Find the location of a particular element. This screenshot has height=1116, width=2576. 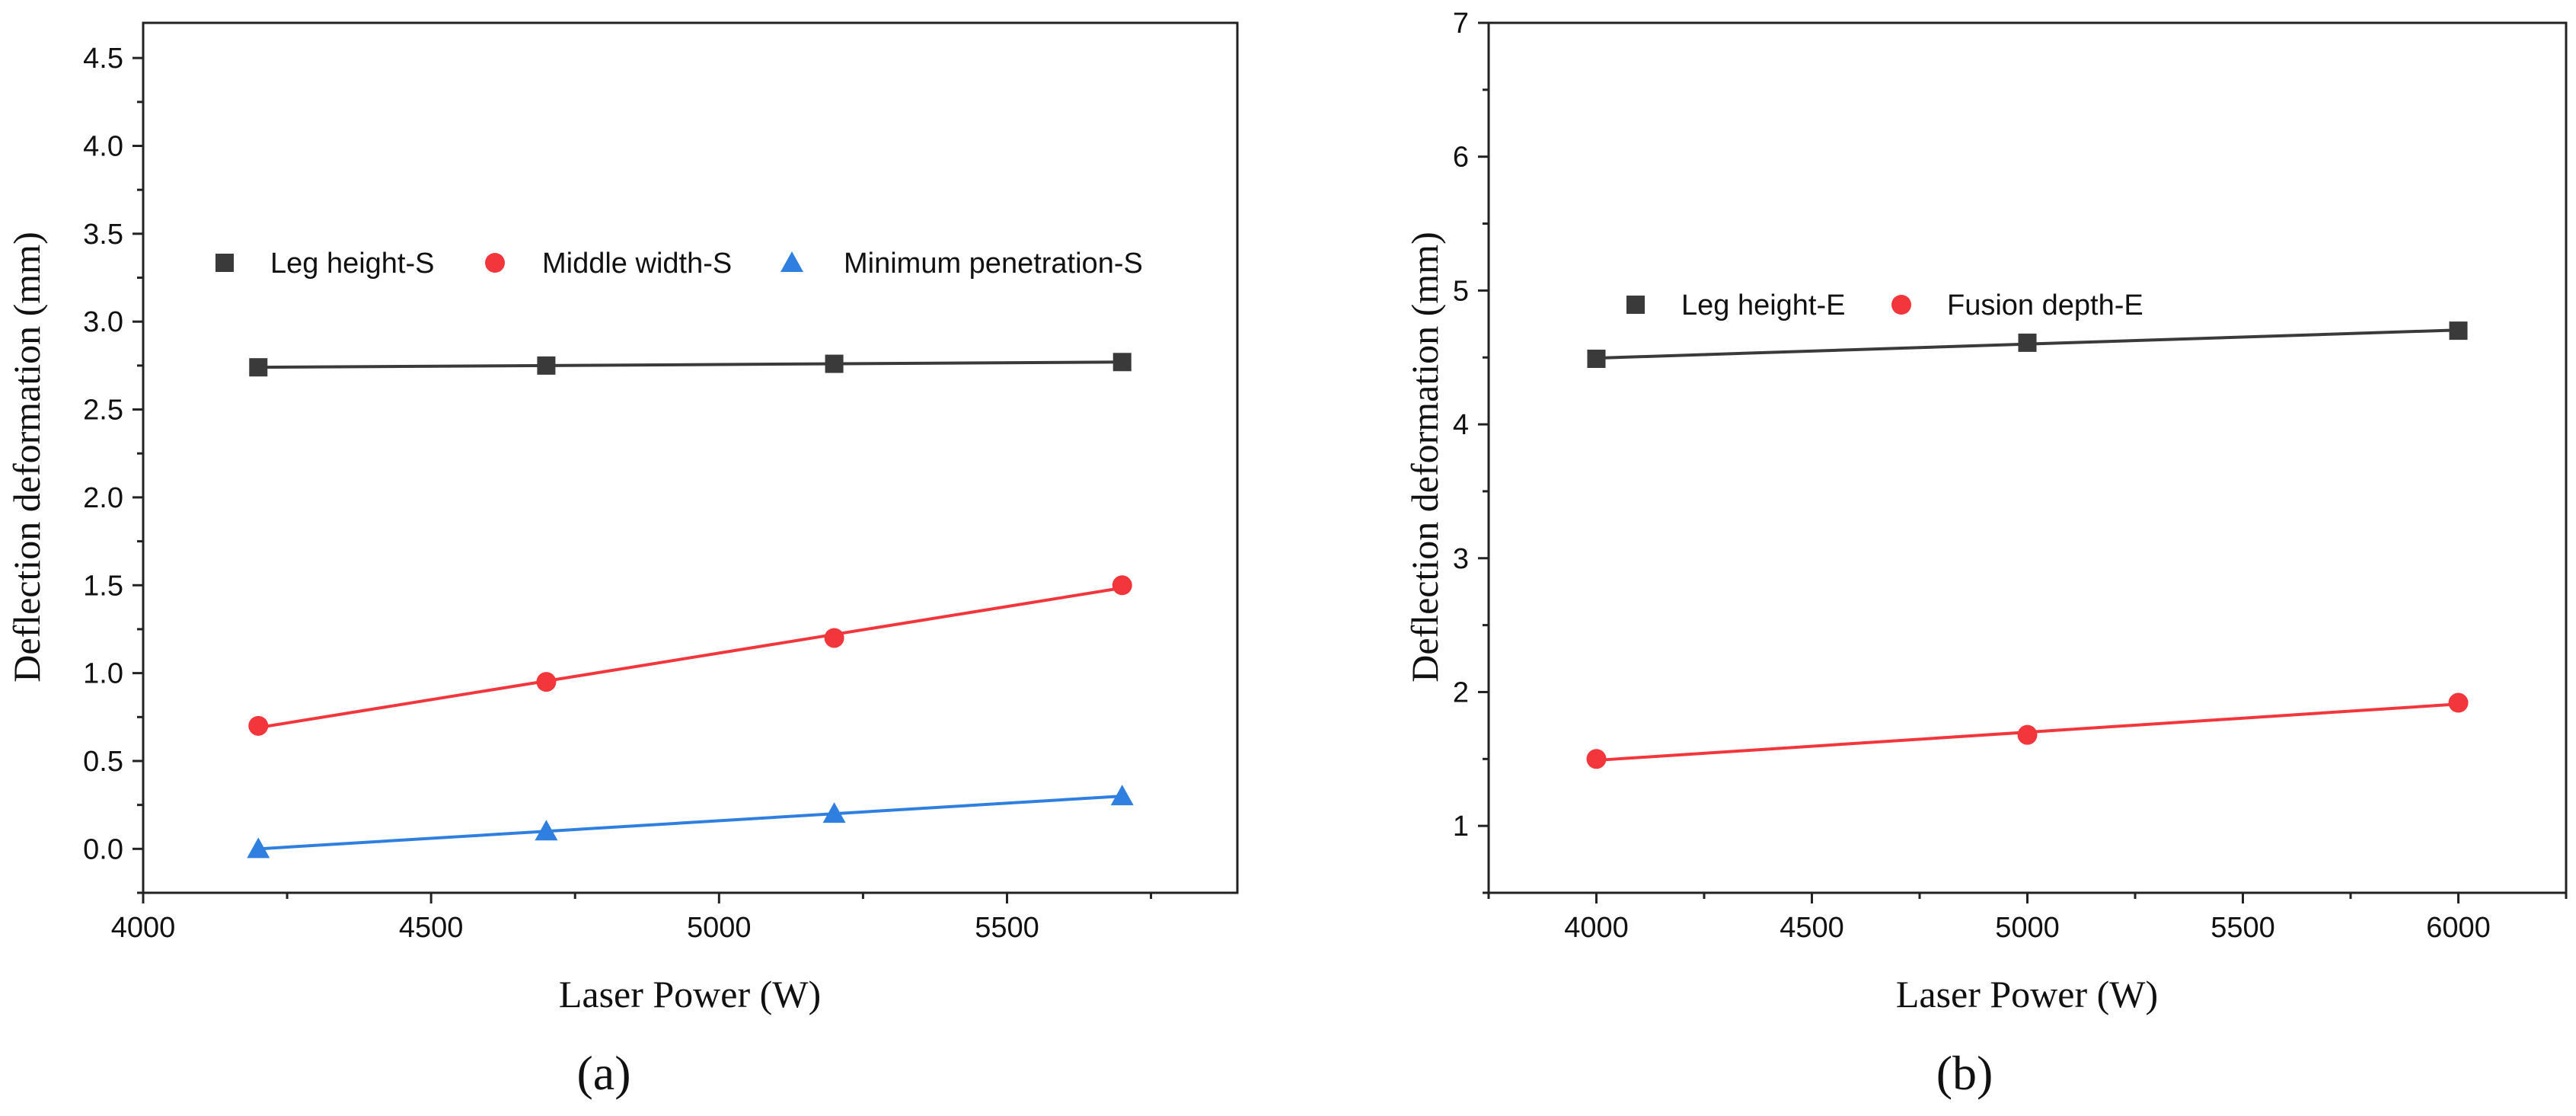

y-tick-label: 0.5 is located at coordinates (103, 762).